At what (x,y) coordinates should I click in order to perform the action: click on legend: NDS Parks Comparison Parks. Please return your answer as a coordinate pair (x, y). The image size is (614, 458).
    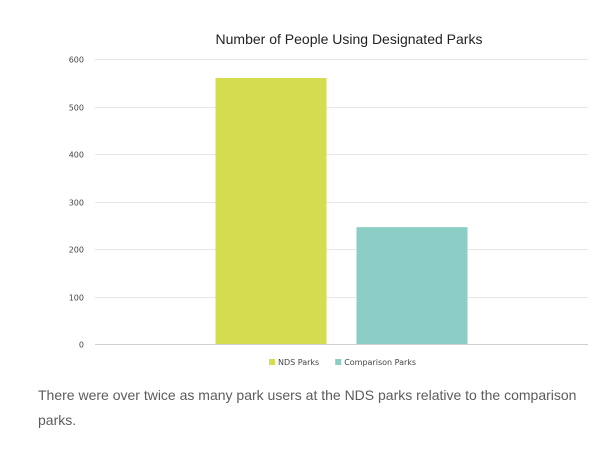
    Looking at the image, I should click on (342, 362).